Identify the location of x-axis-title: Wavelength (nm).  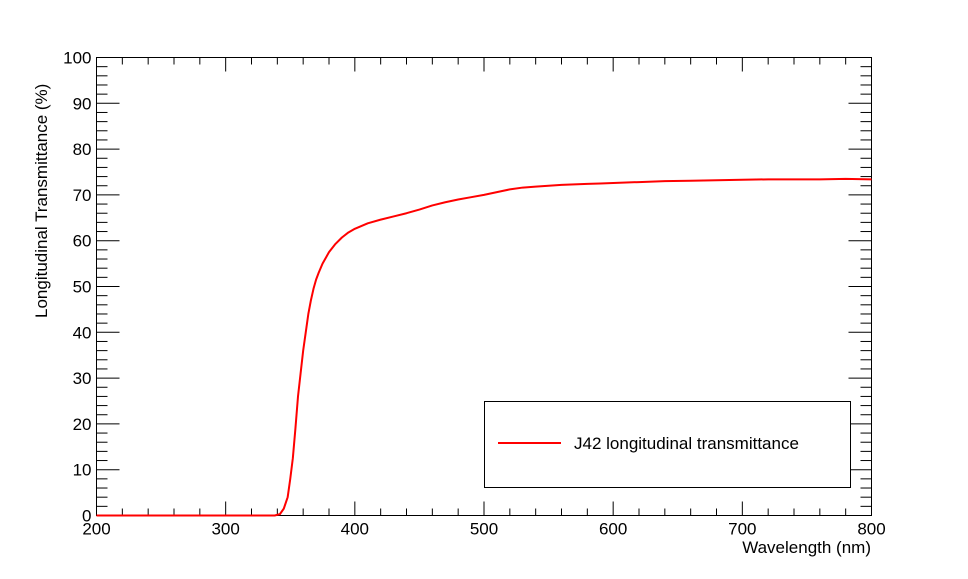
(806, 547).